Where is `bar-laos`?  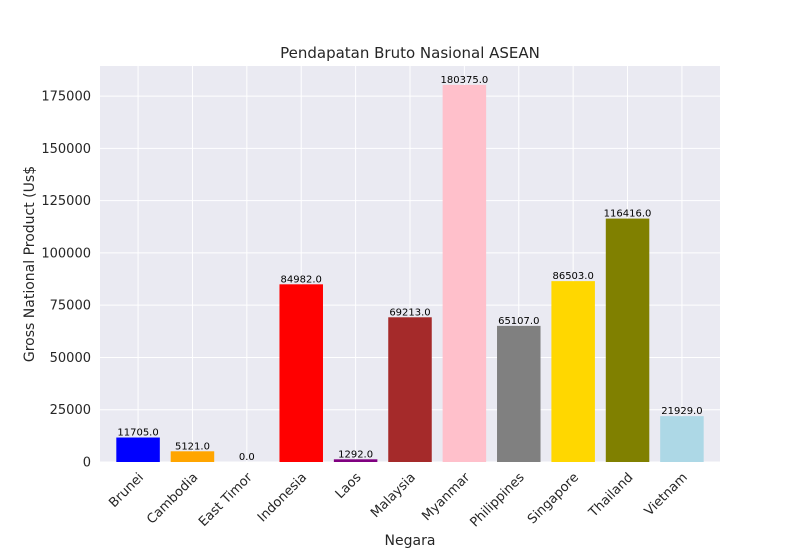
bar-laos is located at coordinates (355, 460).